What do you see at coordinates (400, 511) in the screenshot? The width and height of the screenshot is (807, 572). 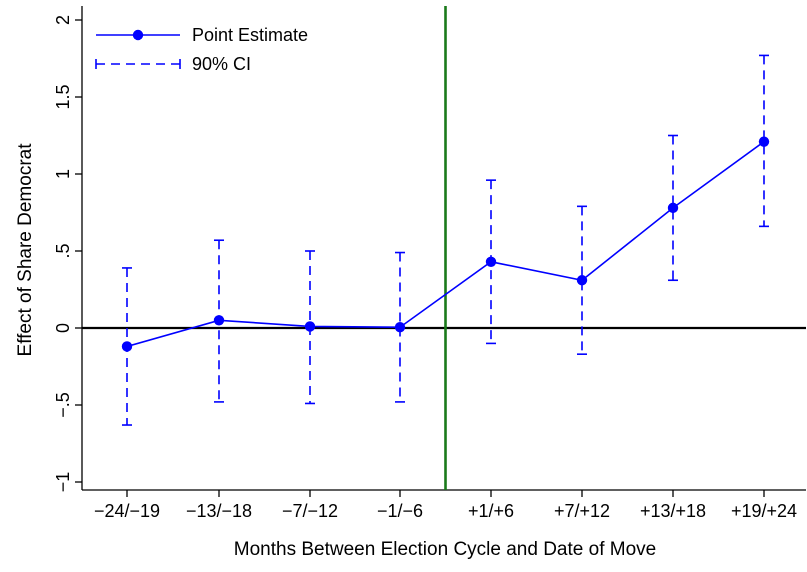 I see `x-tick-label: −1/−6` at bounding box center [400, 511].